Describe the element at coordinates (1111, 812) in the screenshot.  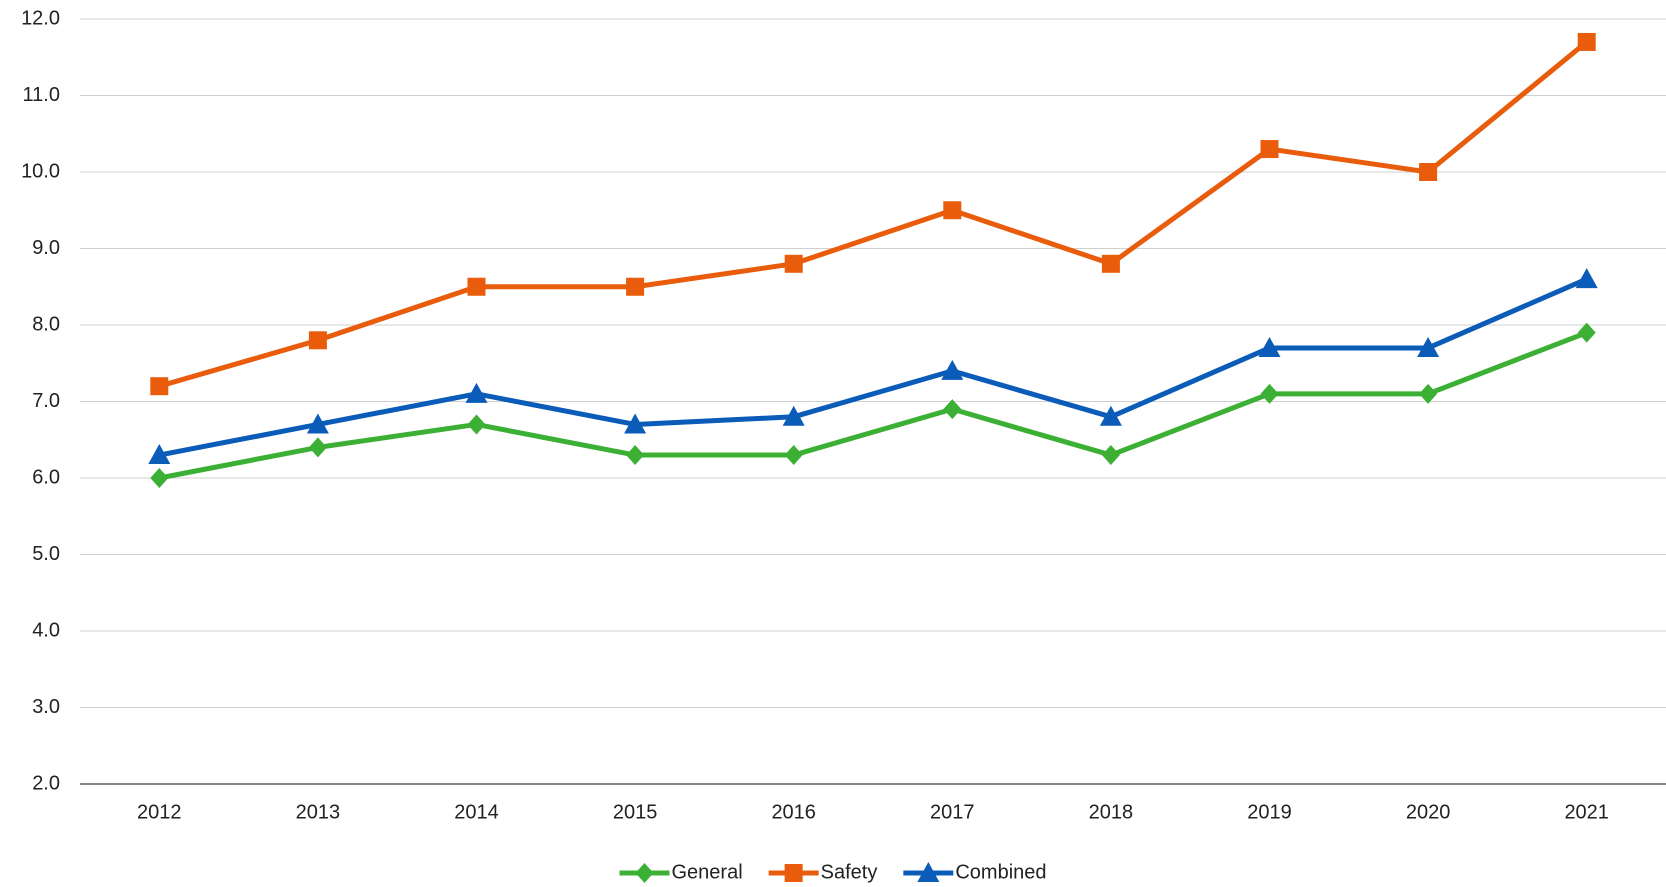
I see `x-tick-label: 2018` at that location.